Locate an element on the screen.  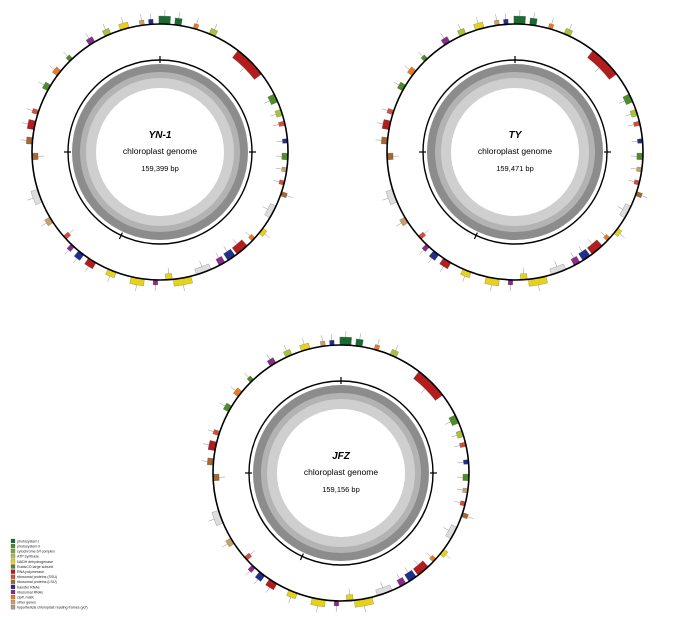
genome-map-yn1-subtitle: chloroplast genome is located at coordinates (160, 151).